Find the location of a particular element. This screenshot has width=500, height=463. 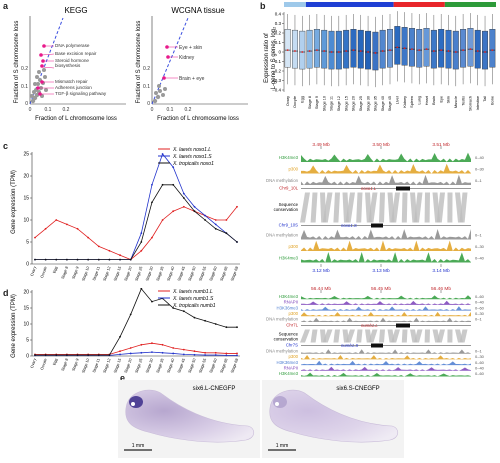

kegg-xtick: 0 is located at coordinates (30, 110).